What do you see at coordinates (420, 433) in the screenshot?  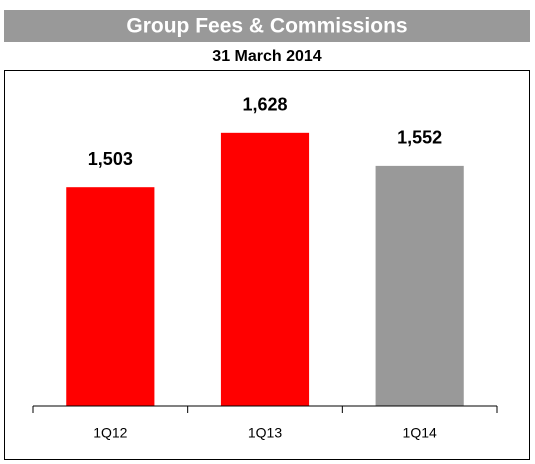 I see `x-tick-label: 1Q14` at bounding box center [420, 433].